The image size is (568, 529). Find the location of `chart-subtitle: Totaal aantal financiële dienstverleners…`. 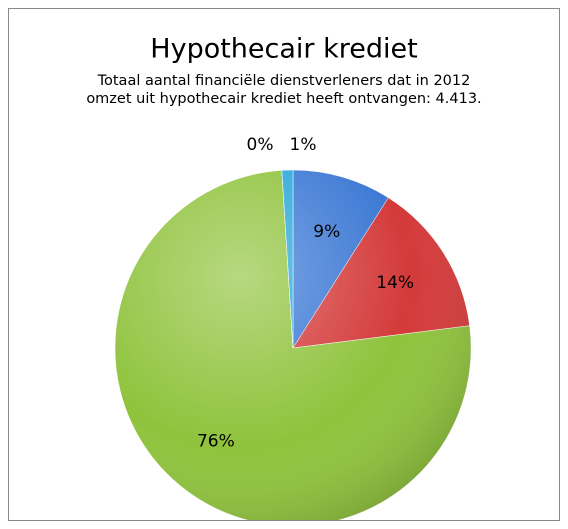

chart-subtitle: Totaal aantal financiële dienstverleners… is located at coordinates (284, 81).